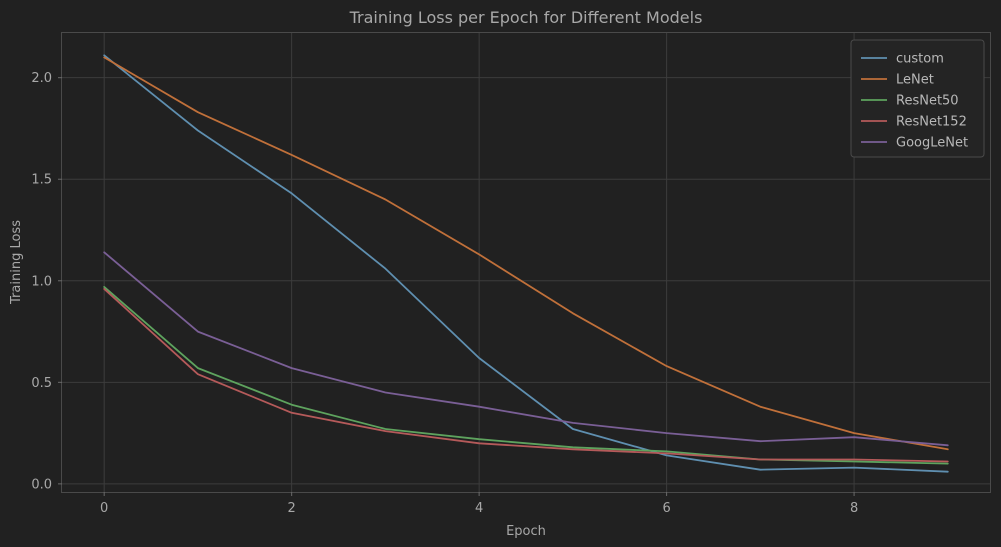 The width and height of the screenshot is (1001, 547). I want to click on x-tick-label: 0, so click(104, 508).